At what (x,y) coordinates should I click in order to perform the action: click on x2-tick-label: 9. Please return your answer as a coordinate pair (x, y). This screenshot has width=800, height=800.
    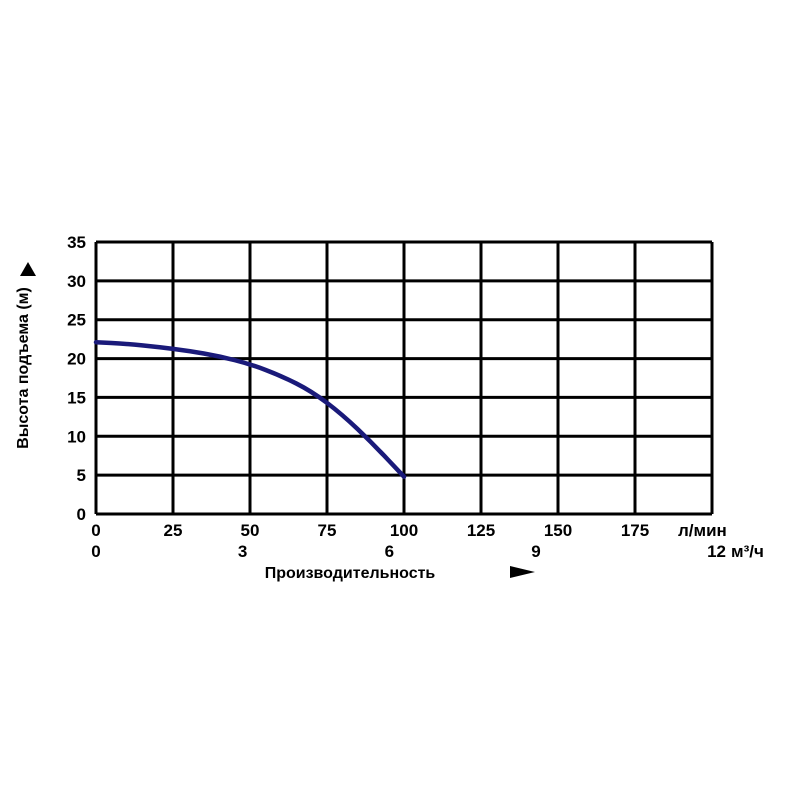
    Looking at the image, I should click on (535, 551).